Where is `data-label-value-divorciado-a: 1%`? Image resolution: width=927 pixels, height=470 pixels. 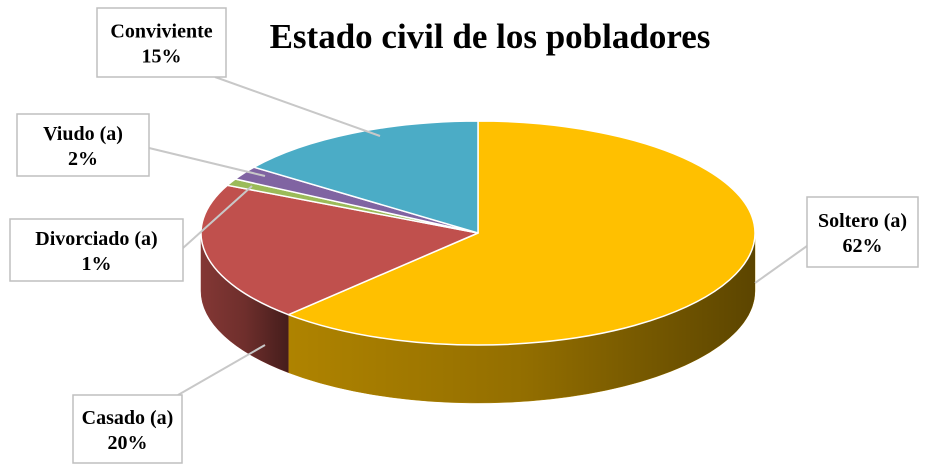
data-label-value-divorciado-a: 1% is located at coordinates (97, 264).